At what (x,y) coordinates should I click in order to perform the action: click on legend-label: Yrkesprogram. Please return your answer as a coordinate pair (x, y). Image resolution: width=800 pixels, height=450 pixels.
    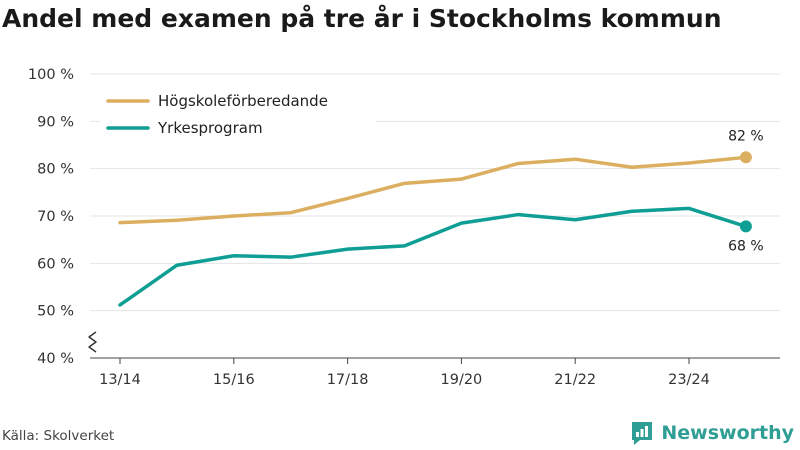
    Looking at the image, I should click on (210, 128).